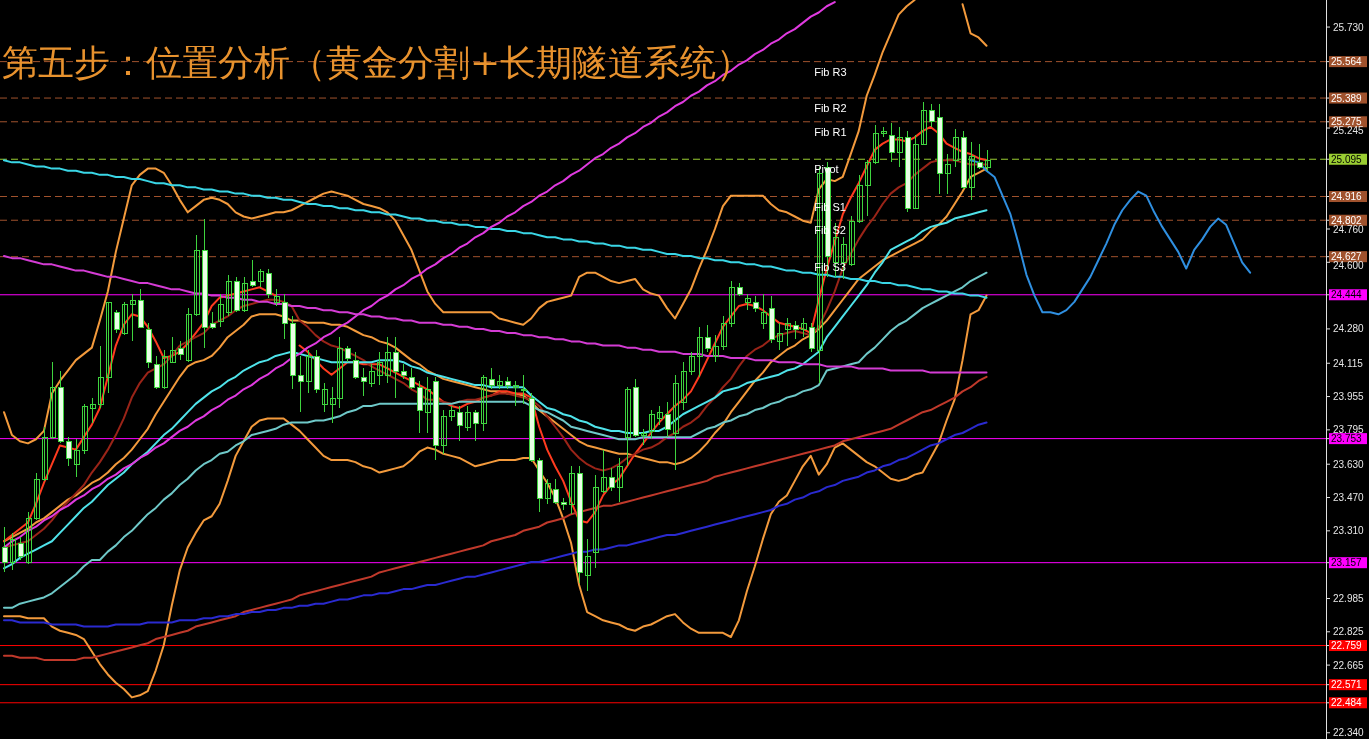 This screenshot has width=1369, height=739. What do you see at coordinates (830, 71) in the screenshot?
I see `ref-line-label: Fib R3` at bounding box center [830, 71].